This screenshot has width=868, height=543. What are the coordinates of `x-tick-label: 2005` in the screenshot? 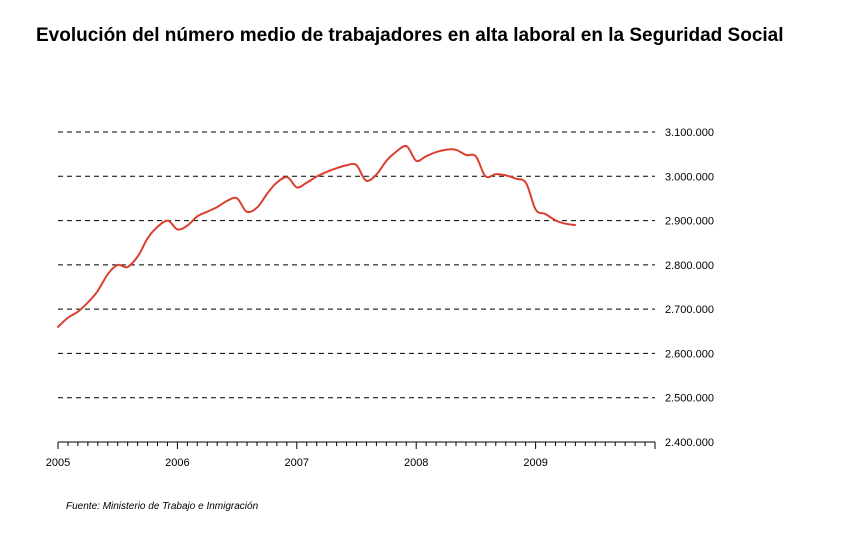 It's located at (58, 463).